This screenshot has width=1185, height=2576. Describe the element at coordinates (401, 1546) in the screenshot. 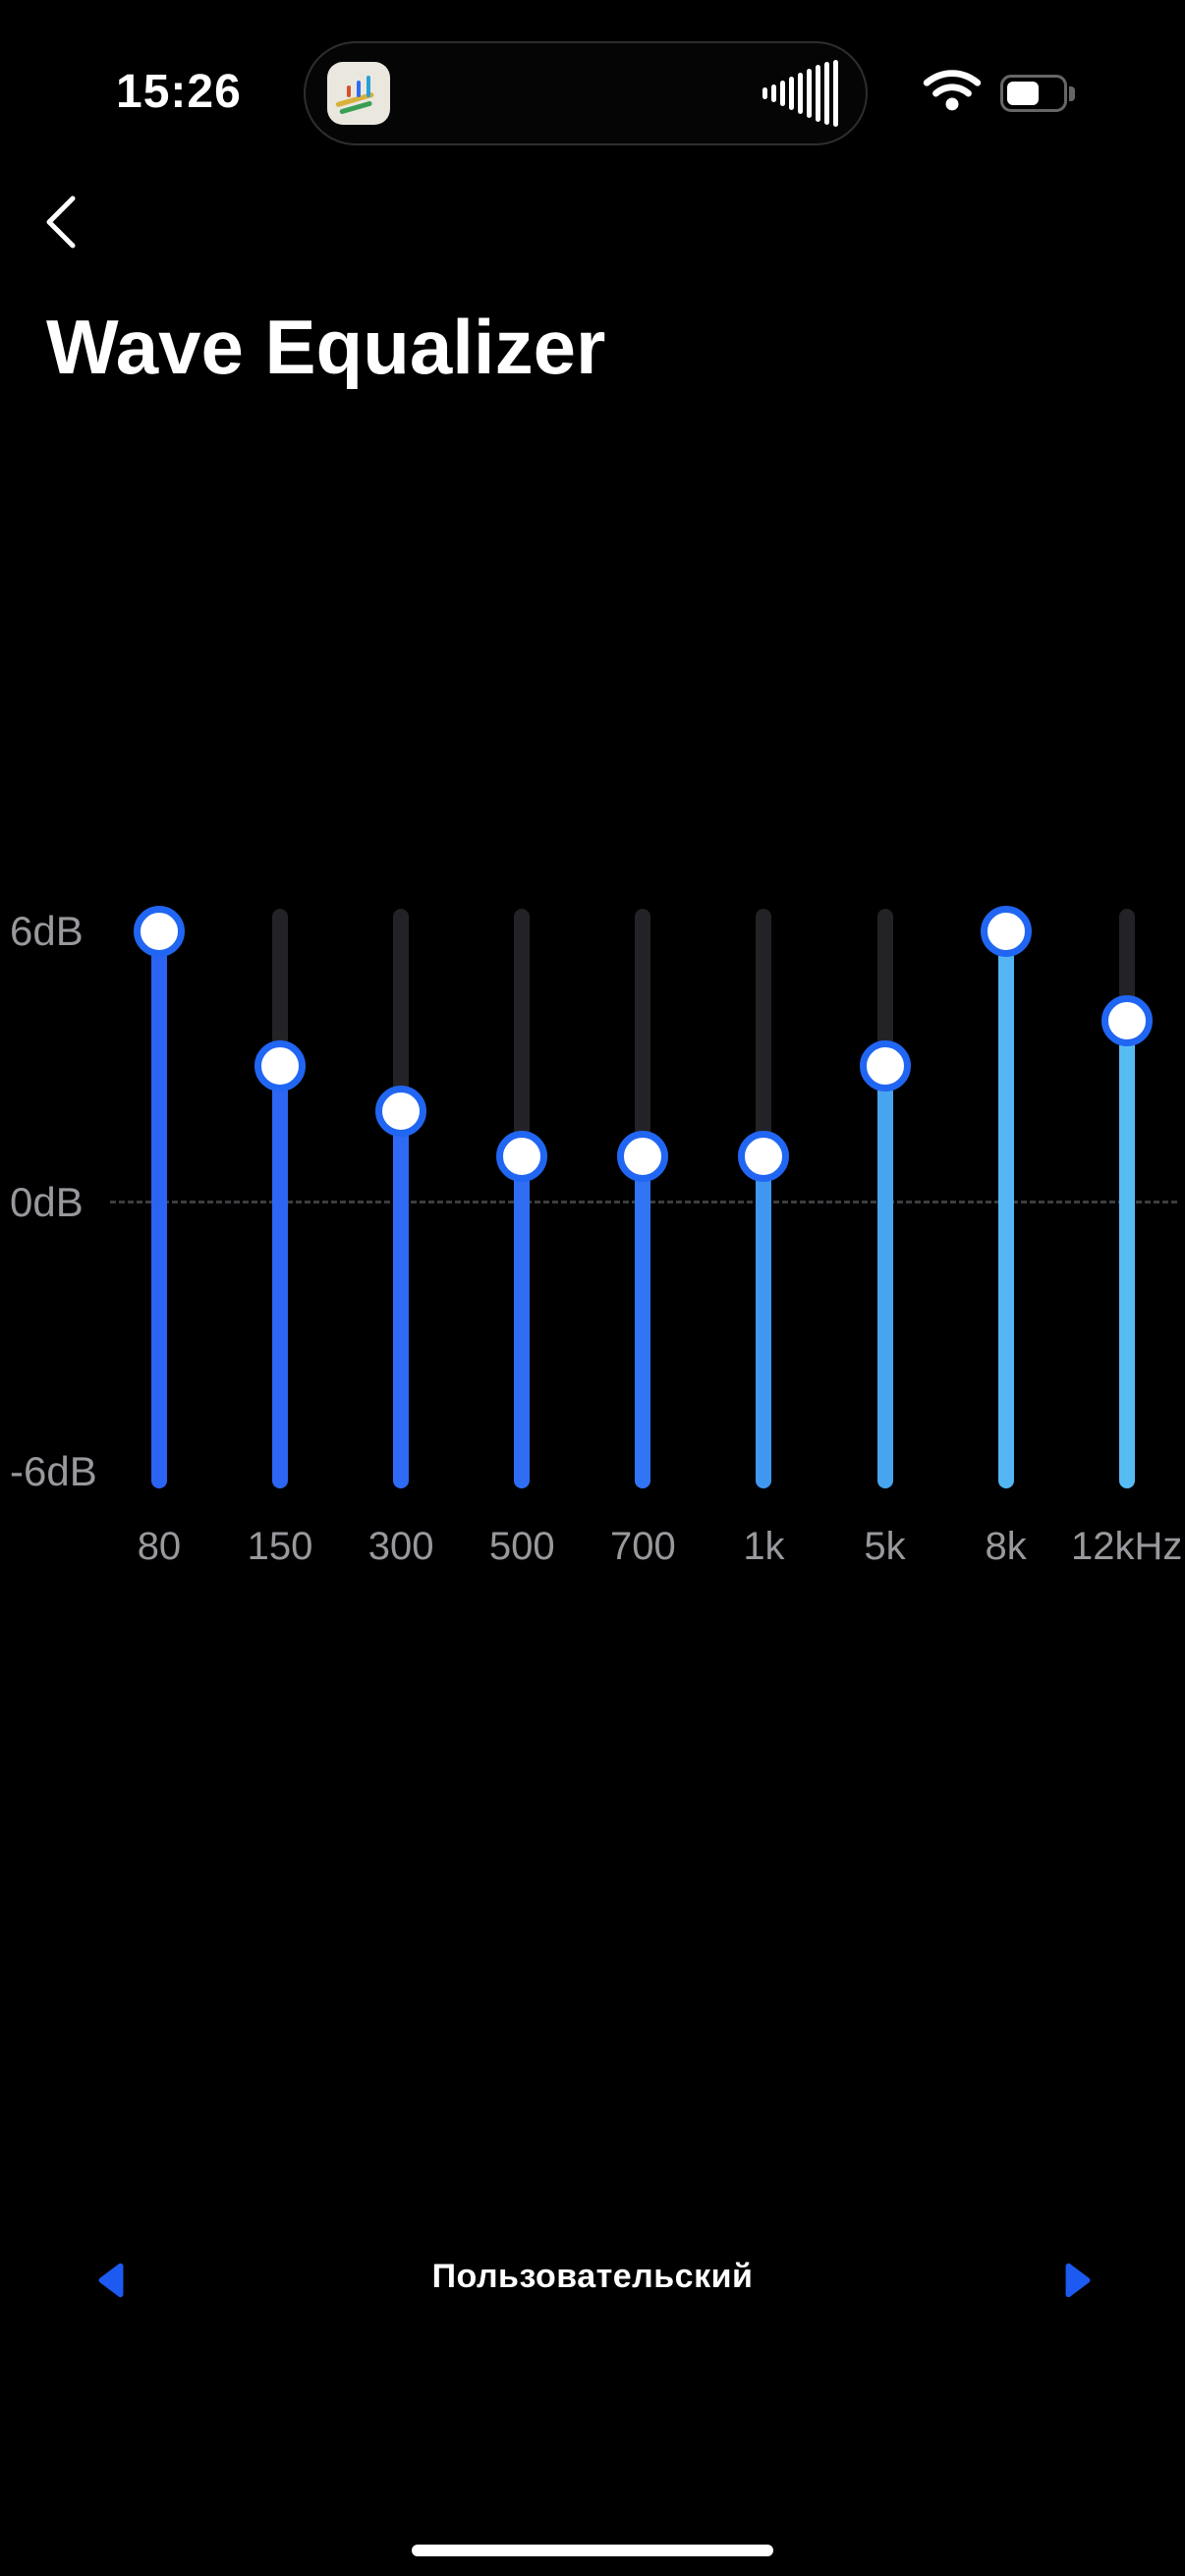

I see `eq-freq-label: 300` at that location.